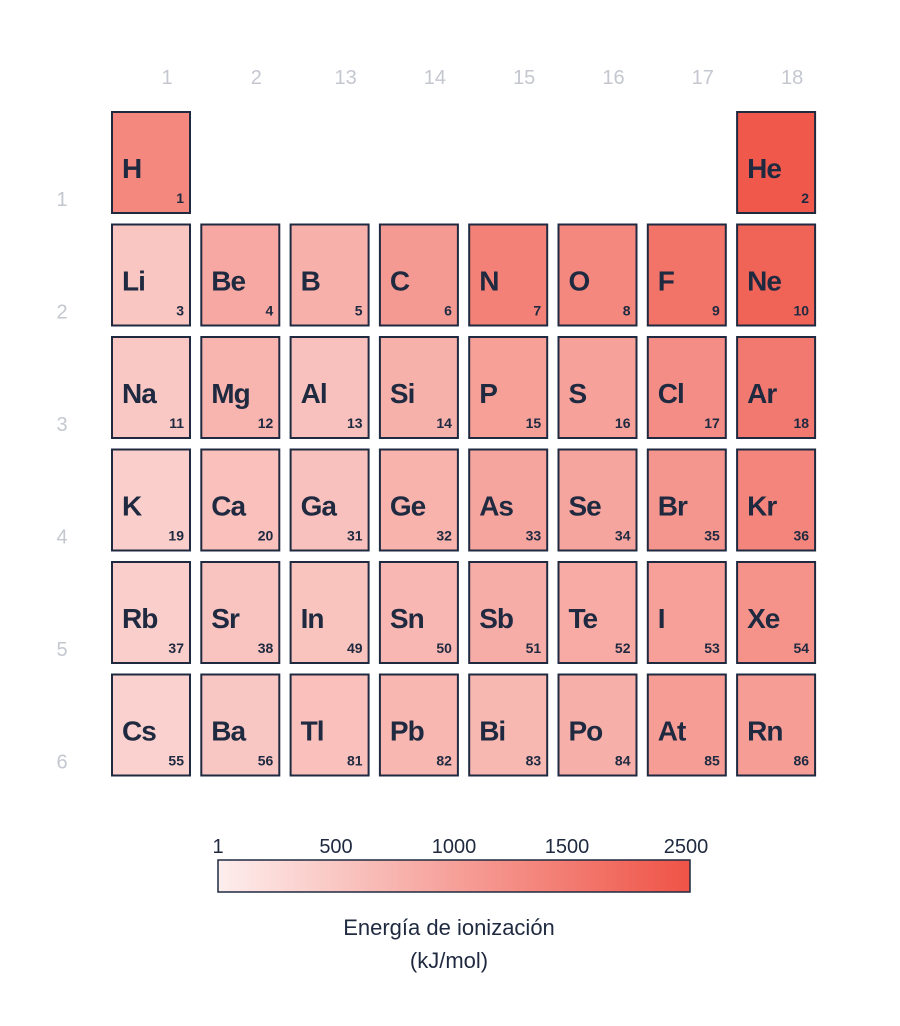 This screenshot has height=1026, width=900. I want to click on atomic-number: 17, so click(712, 423).